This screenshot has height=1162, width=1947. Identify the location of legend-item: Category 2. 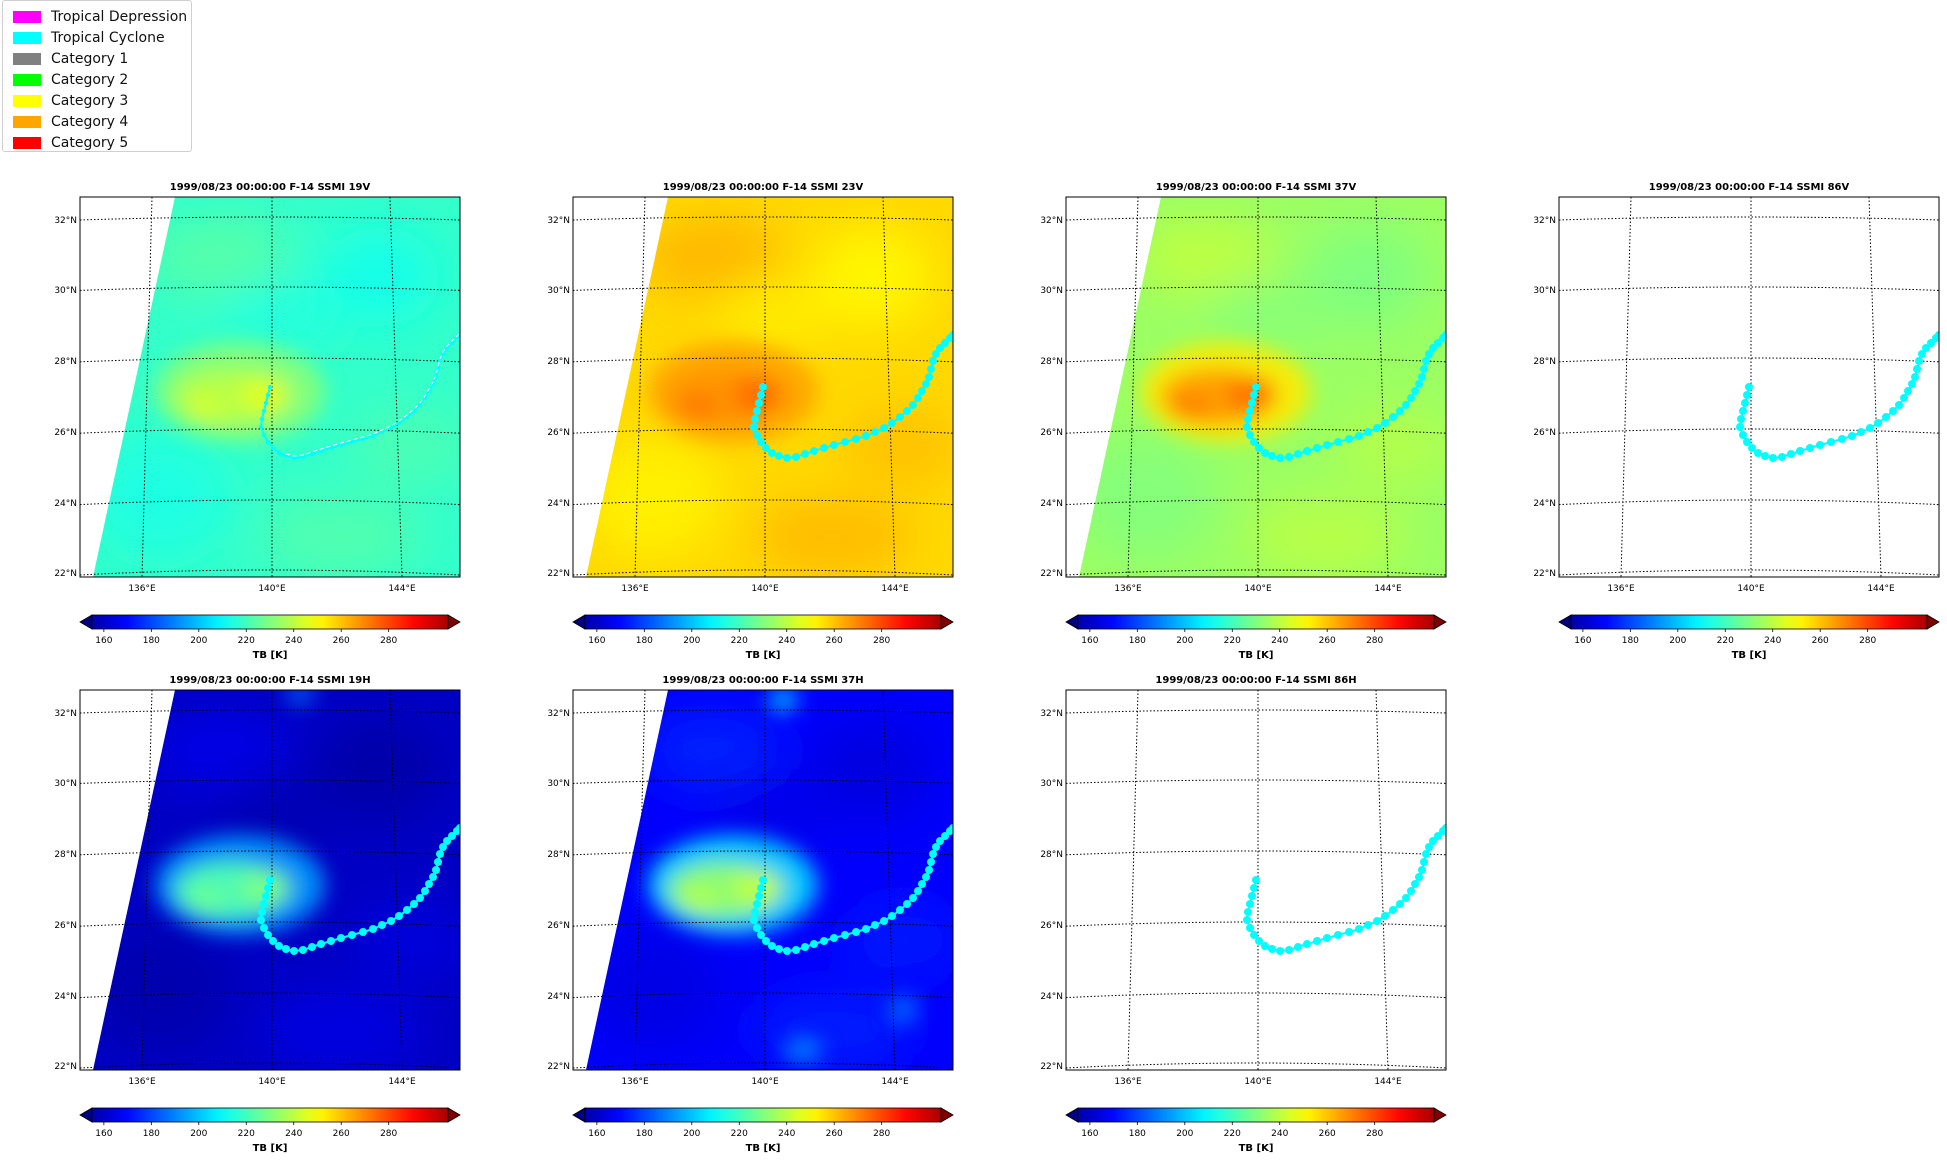
(70, 80).